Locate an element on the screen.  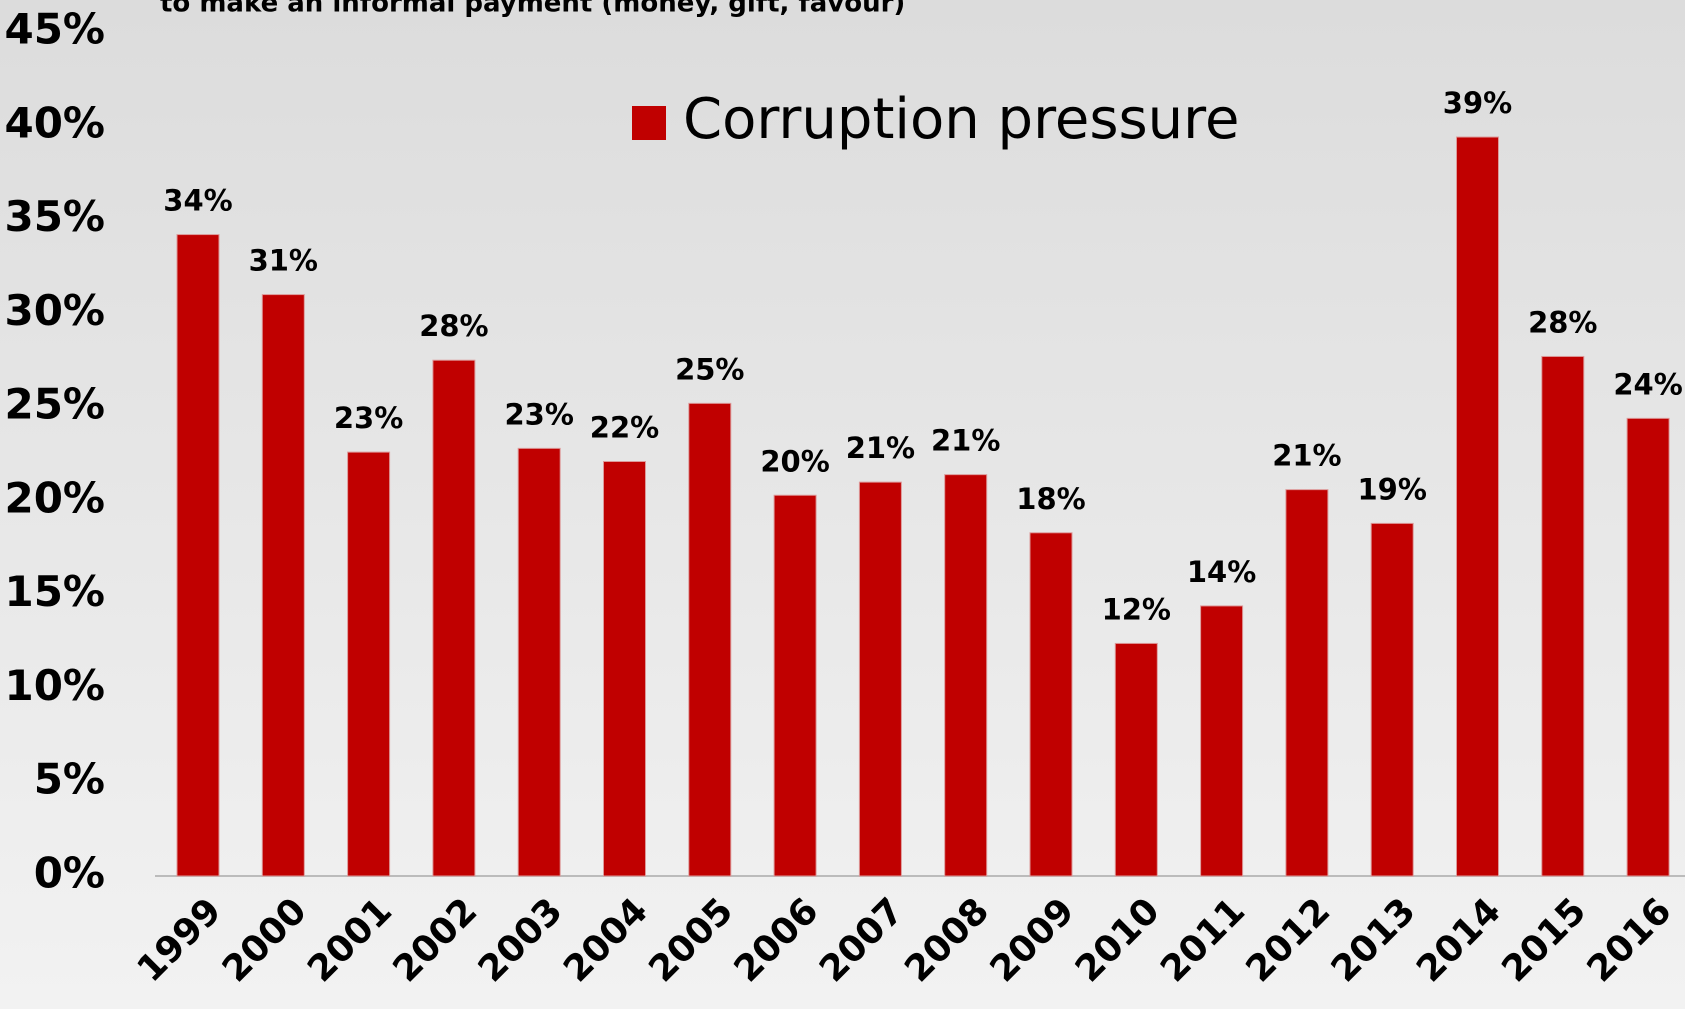
y-tick-label: 5% is located at coordinates (69, 779).